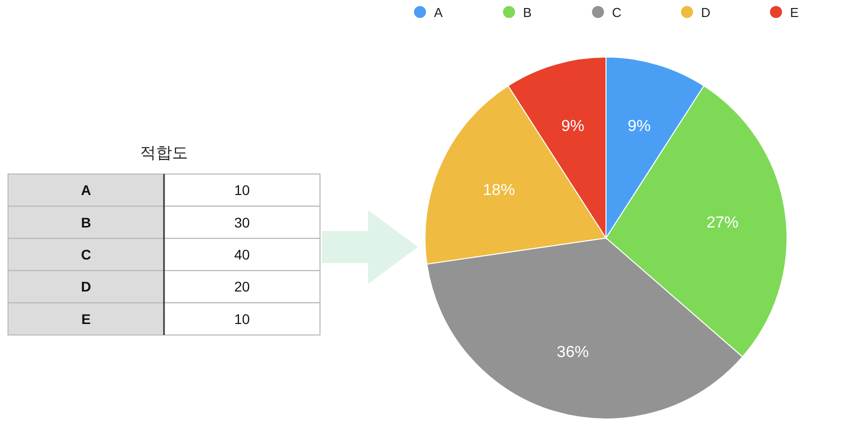 The width and height of the screenshot is (862, 430). What do you see at coordinates (86, 190) in the screenshot?
I see `table-category: A` at bounding box center [86, 190].